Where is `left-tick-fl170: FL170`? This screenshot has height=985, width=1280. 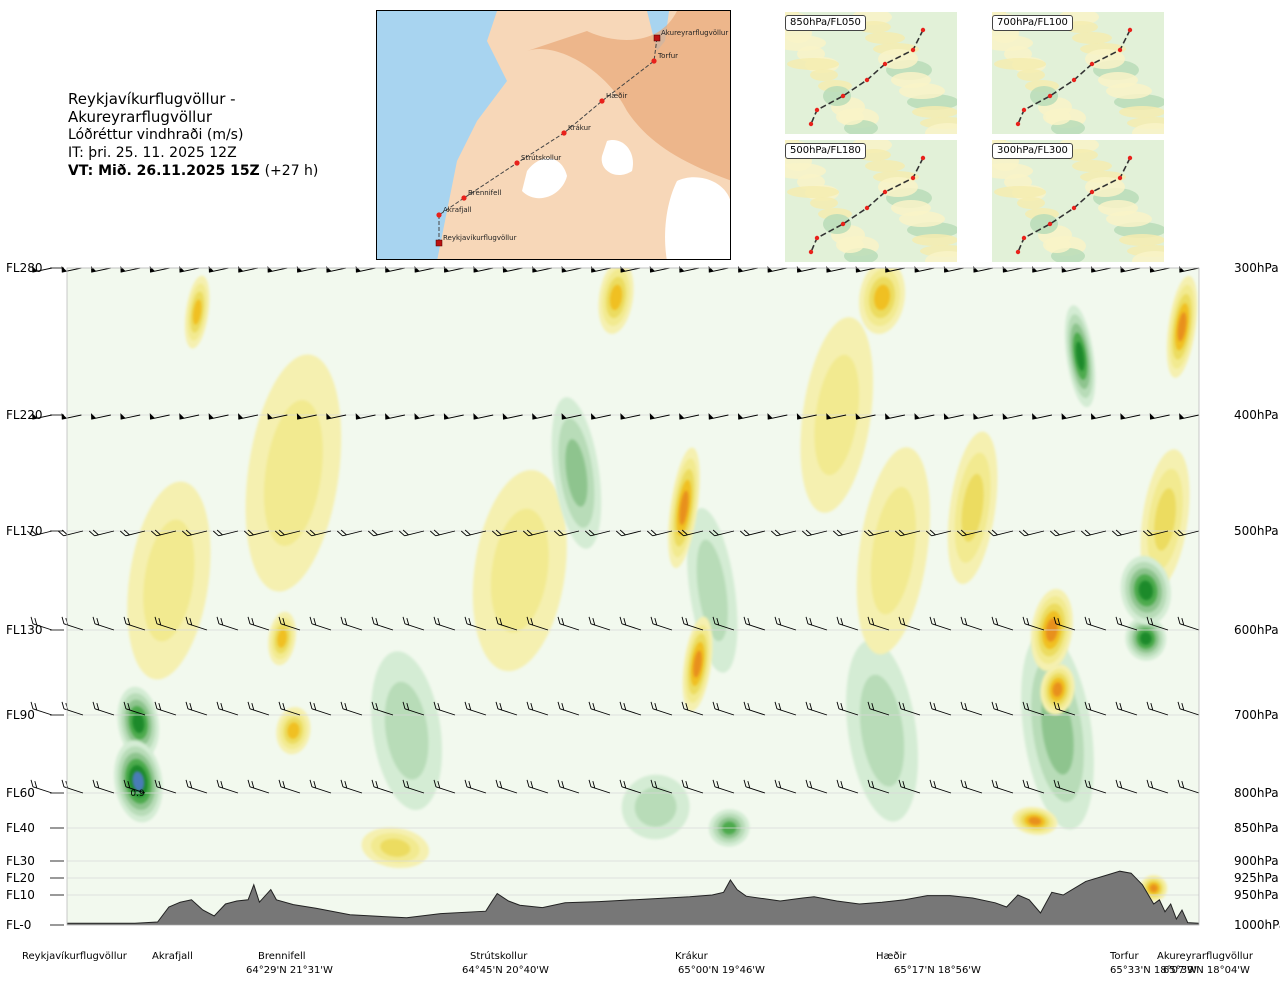
left-tick-fl170: FL170 is located at coordinates (24, 531).